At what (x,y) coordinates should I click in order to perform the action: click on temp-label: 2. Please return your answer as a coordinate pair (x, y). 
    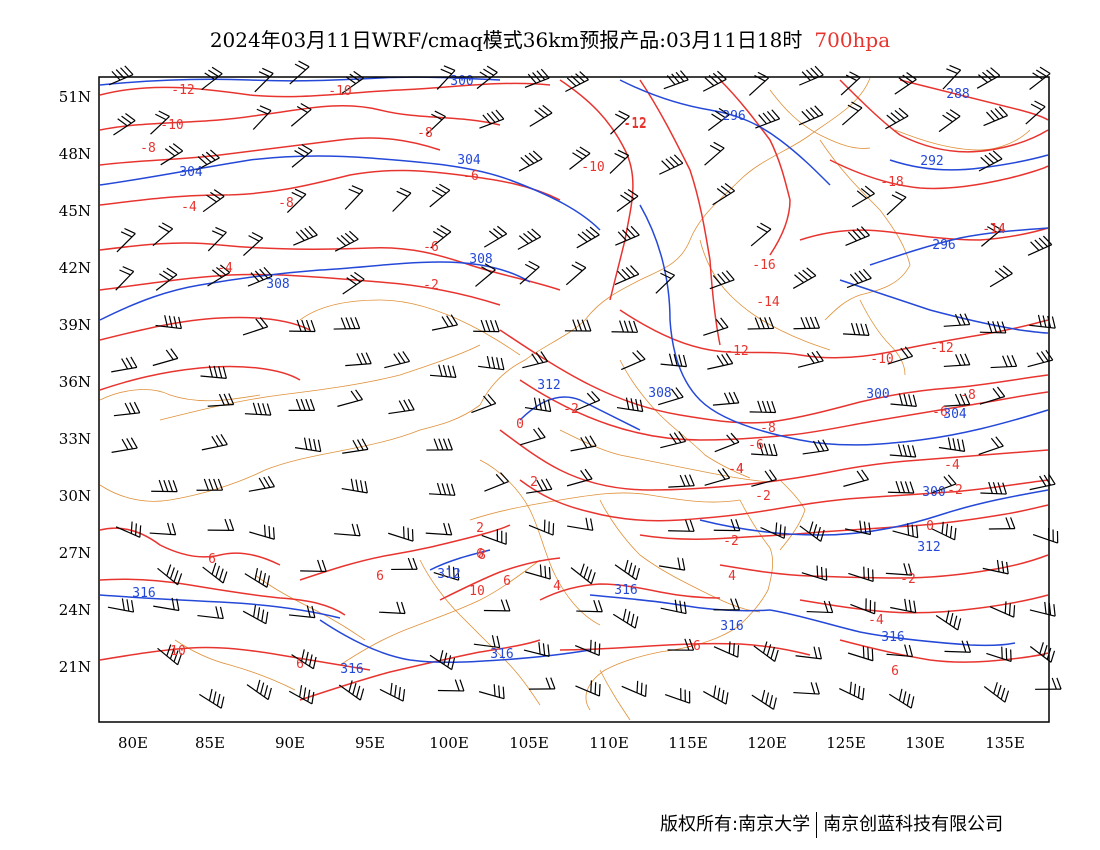
    Looking at the image, I should click on (480, 528).